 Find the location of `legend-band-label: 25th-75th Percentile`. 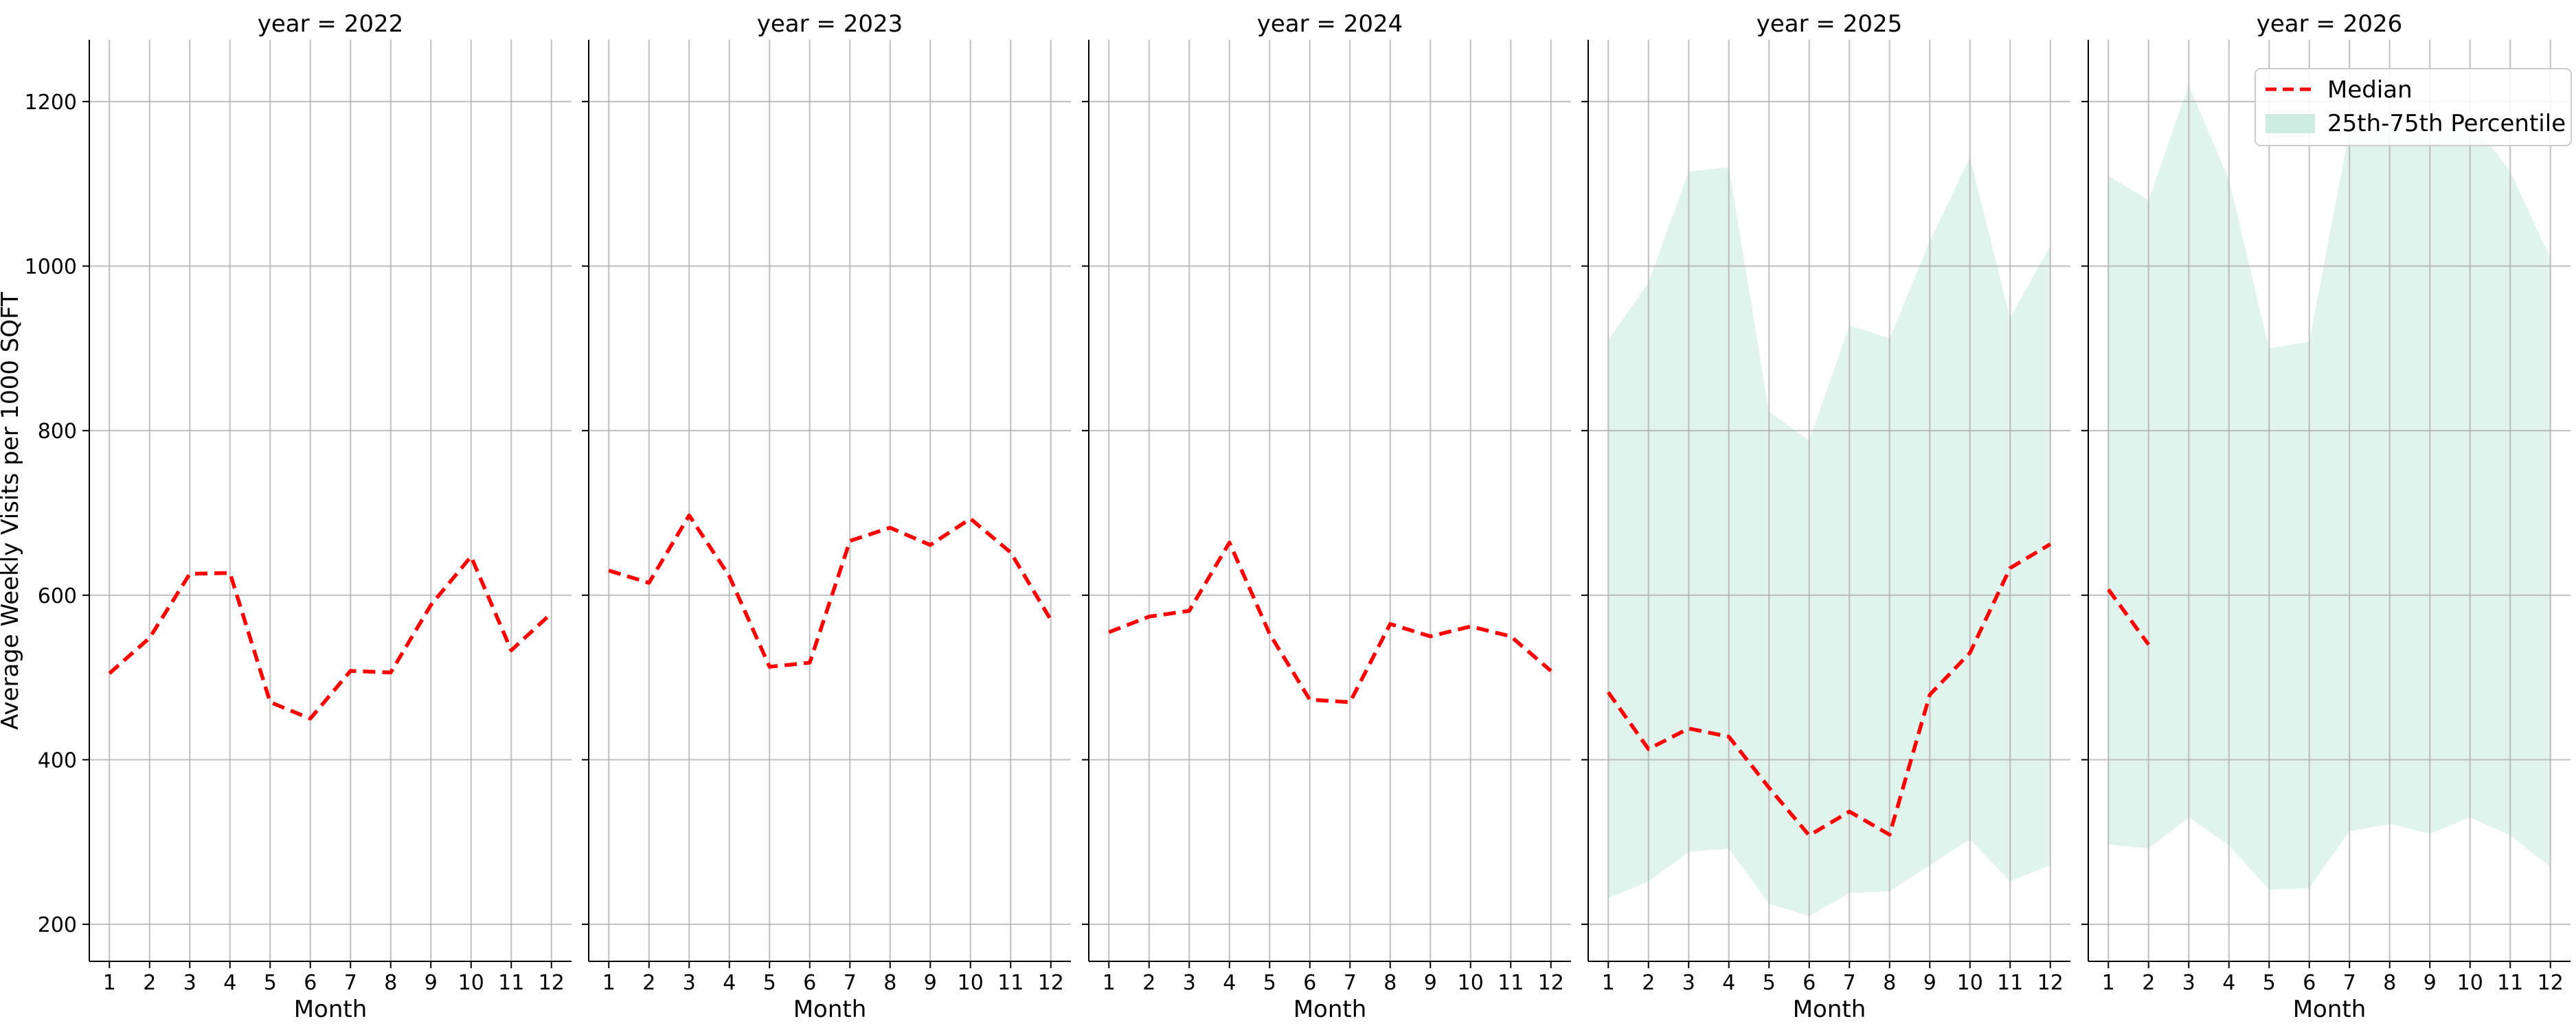

legend-band-label: 25th-75th Percentile is located at coordinates (2446, 123).